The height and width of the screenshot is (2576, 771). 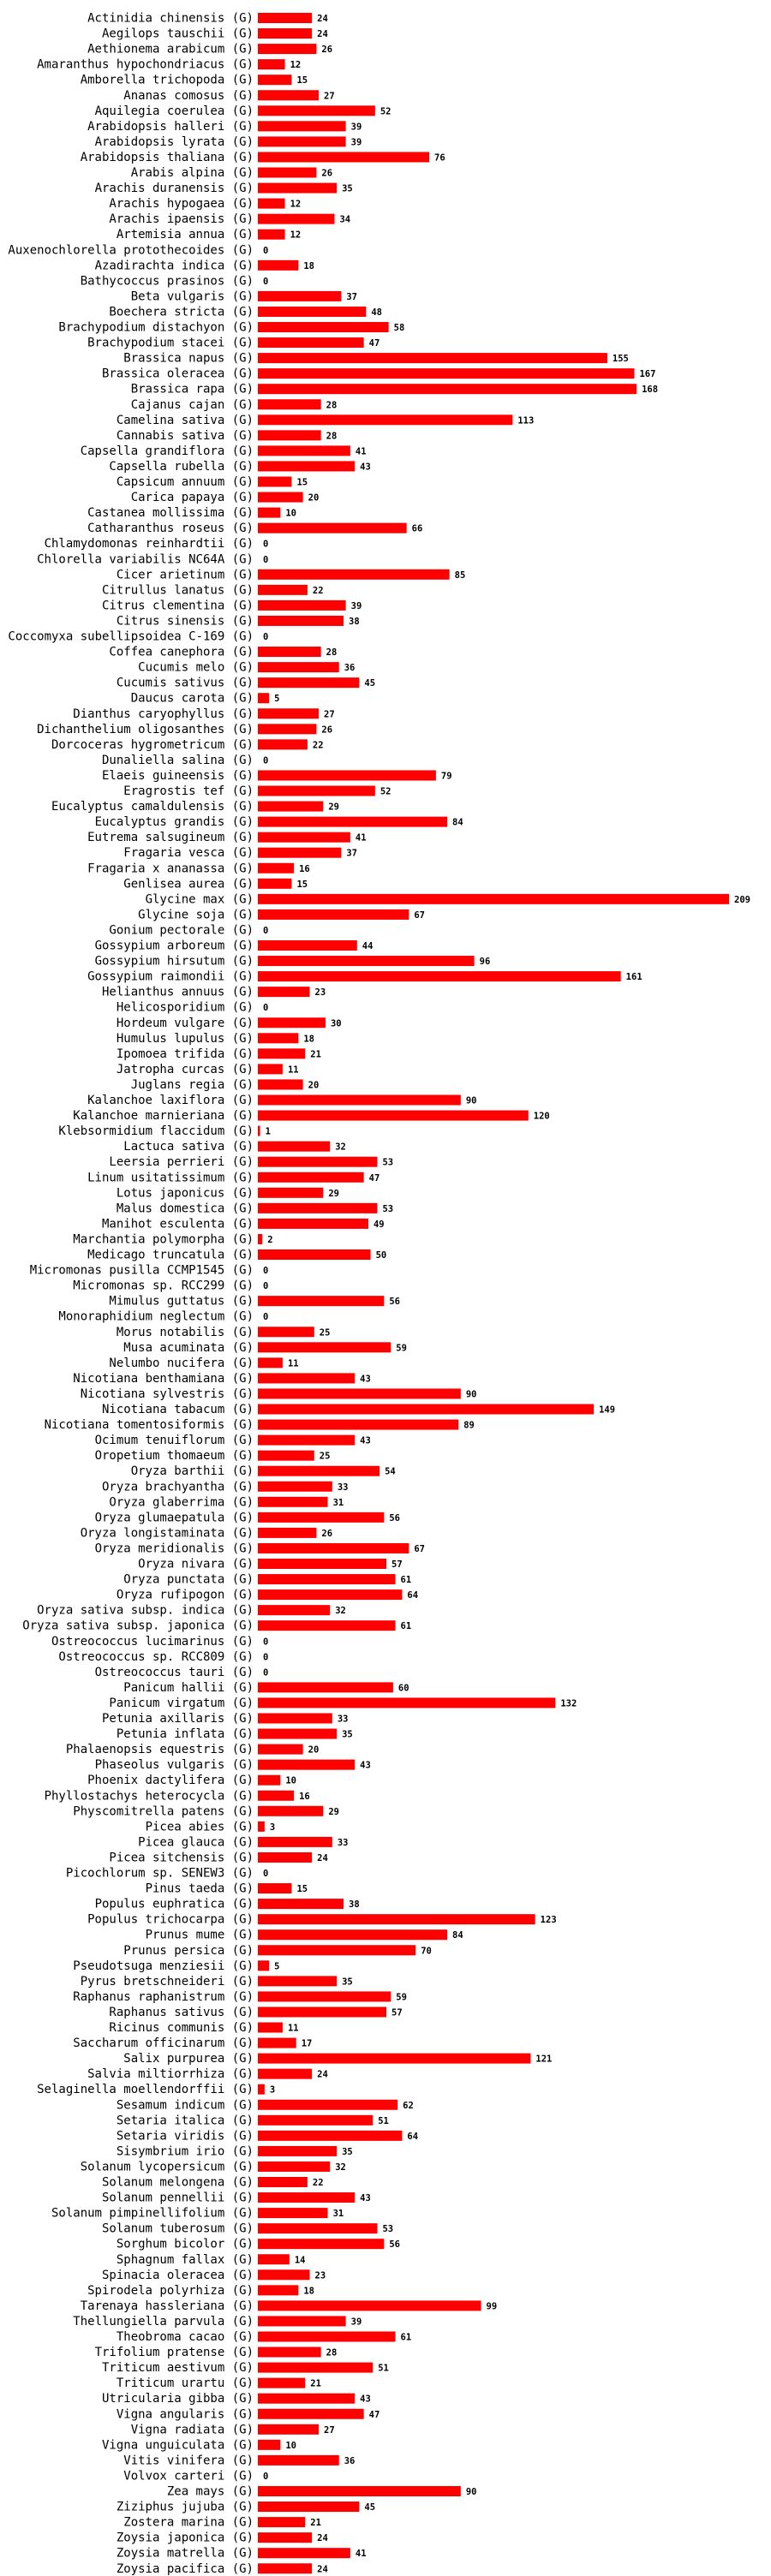 I want to click on category-label: Picea glauca (G), so click(x=196, y=1842).